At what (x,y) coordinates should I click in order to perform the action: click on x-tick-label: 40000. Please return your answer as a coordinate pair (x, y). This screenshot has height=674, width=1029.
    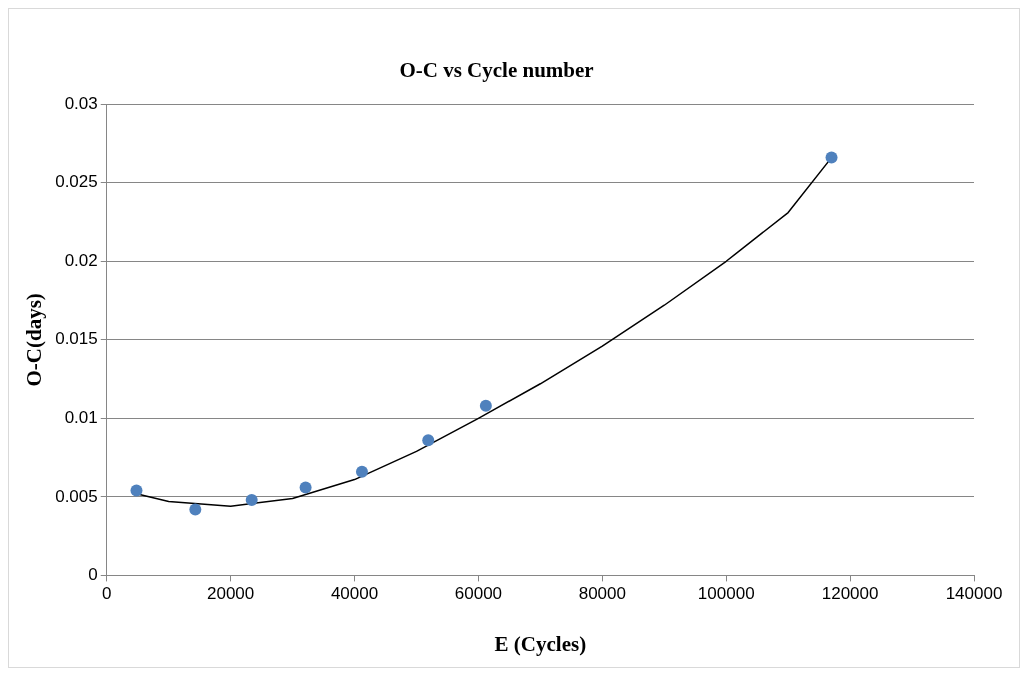
    Looking at the image, I should click on (354, 594).